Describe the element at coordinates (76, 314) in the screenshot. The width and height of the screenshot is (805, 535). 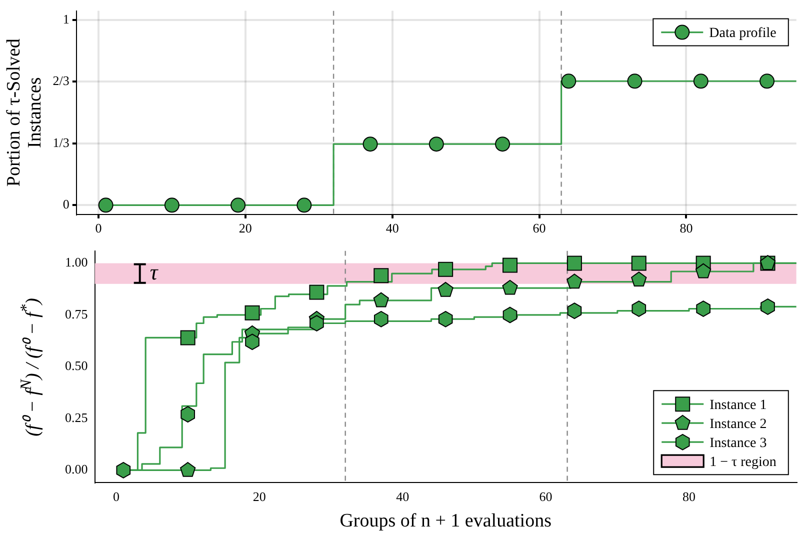
I see `y-tick-label: 0.75` at that location.